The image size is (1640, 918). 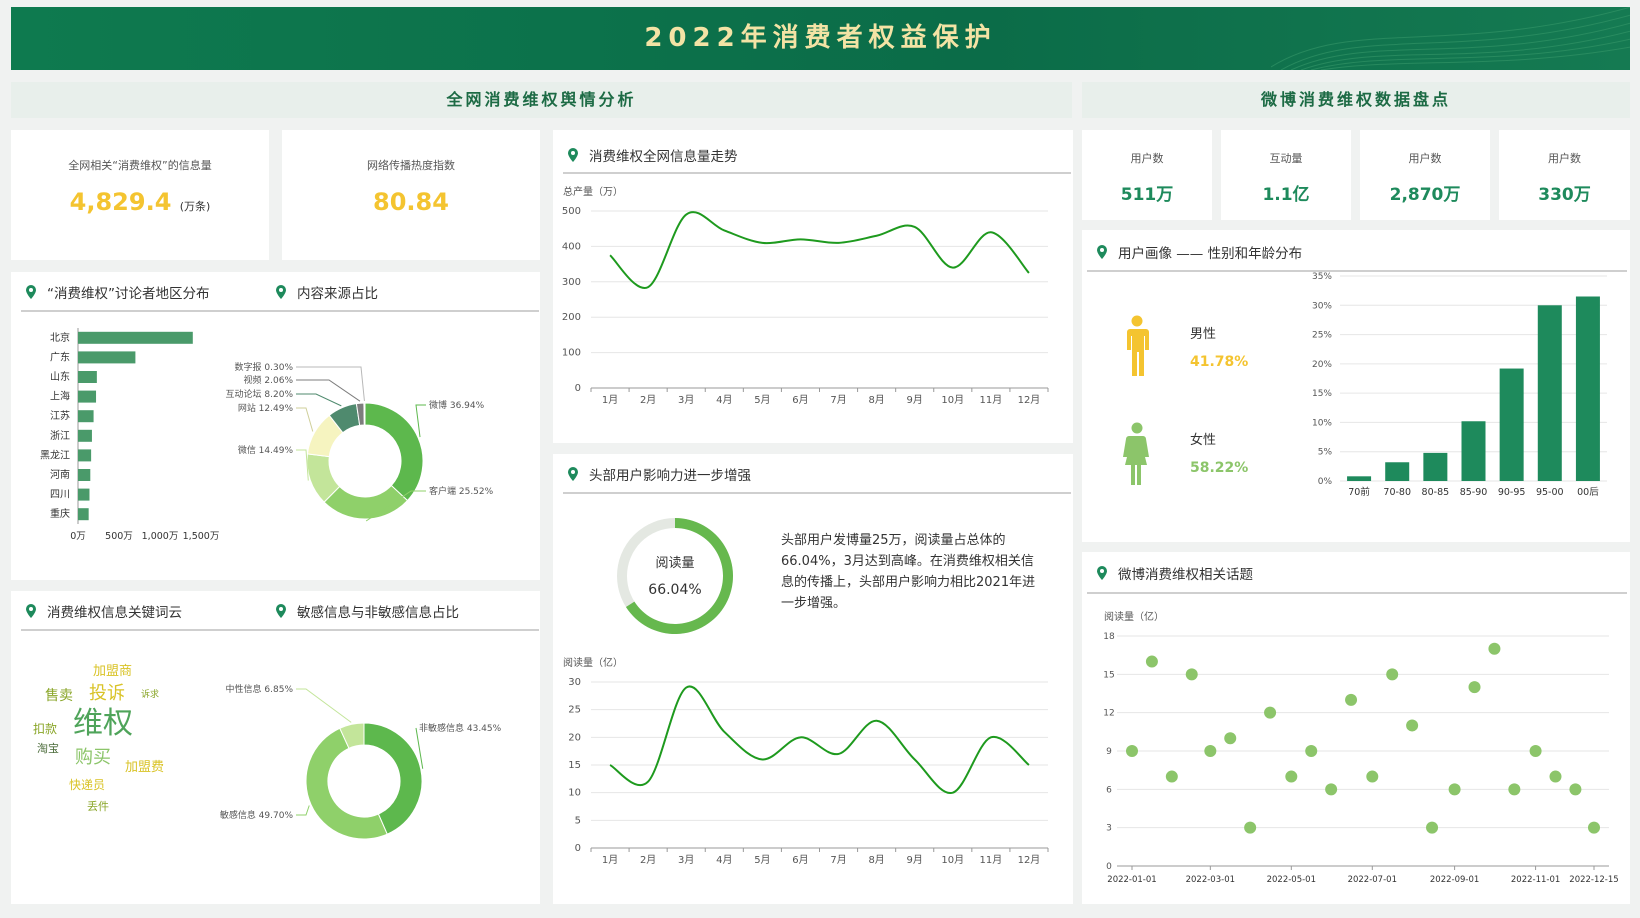 What do you see at coordinates (103, 723) in the screenshot?
I see `keyword-5: 维权` at bounding box center [103, 723].